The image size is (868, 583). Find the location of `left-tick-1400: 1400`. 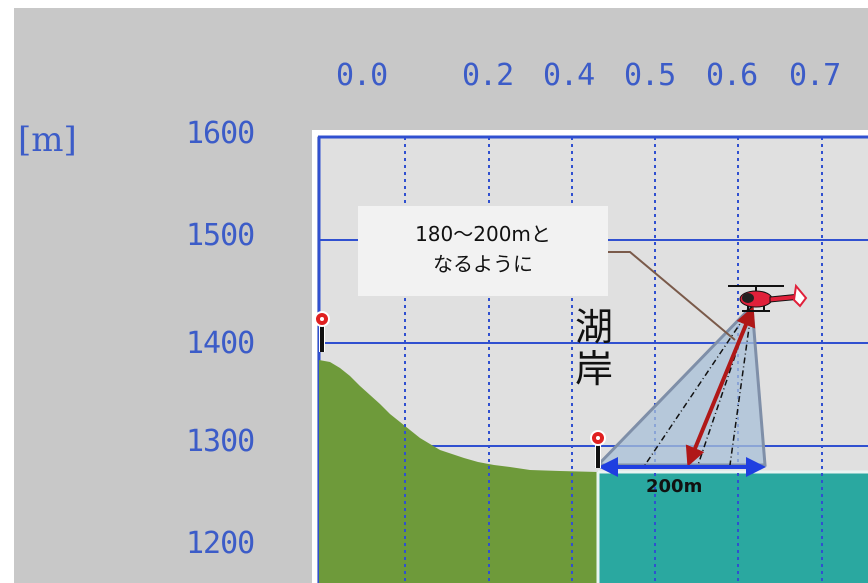

left-tick-1400: 1400 is located at coordinates (220, 343).